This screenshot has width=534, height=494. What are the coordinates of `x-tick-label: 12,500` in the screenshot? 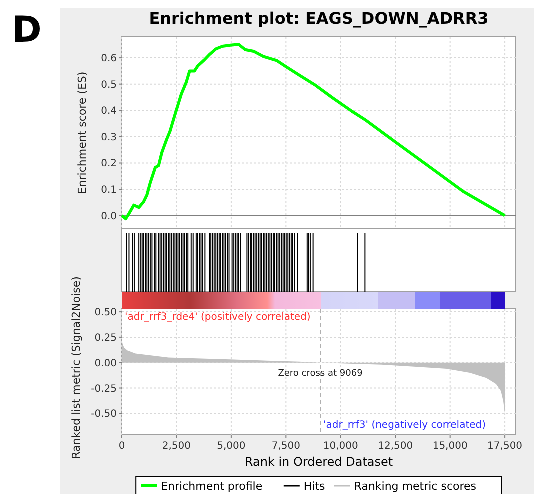 It's located at (396, 446).